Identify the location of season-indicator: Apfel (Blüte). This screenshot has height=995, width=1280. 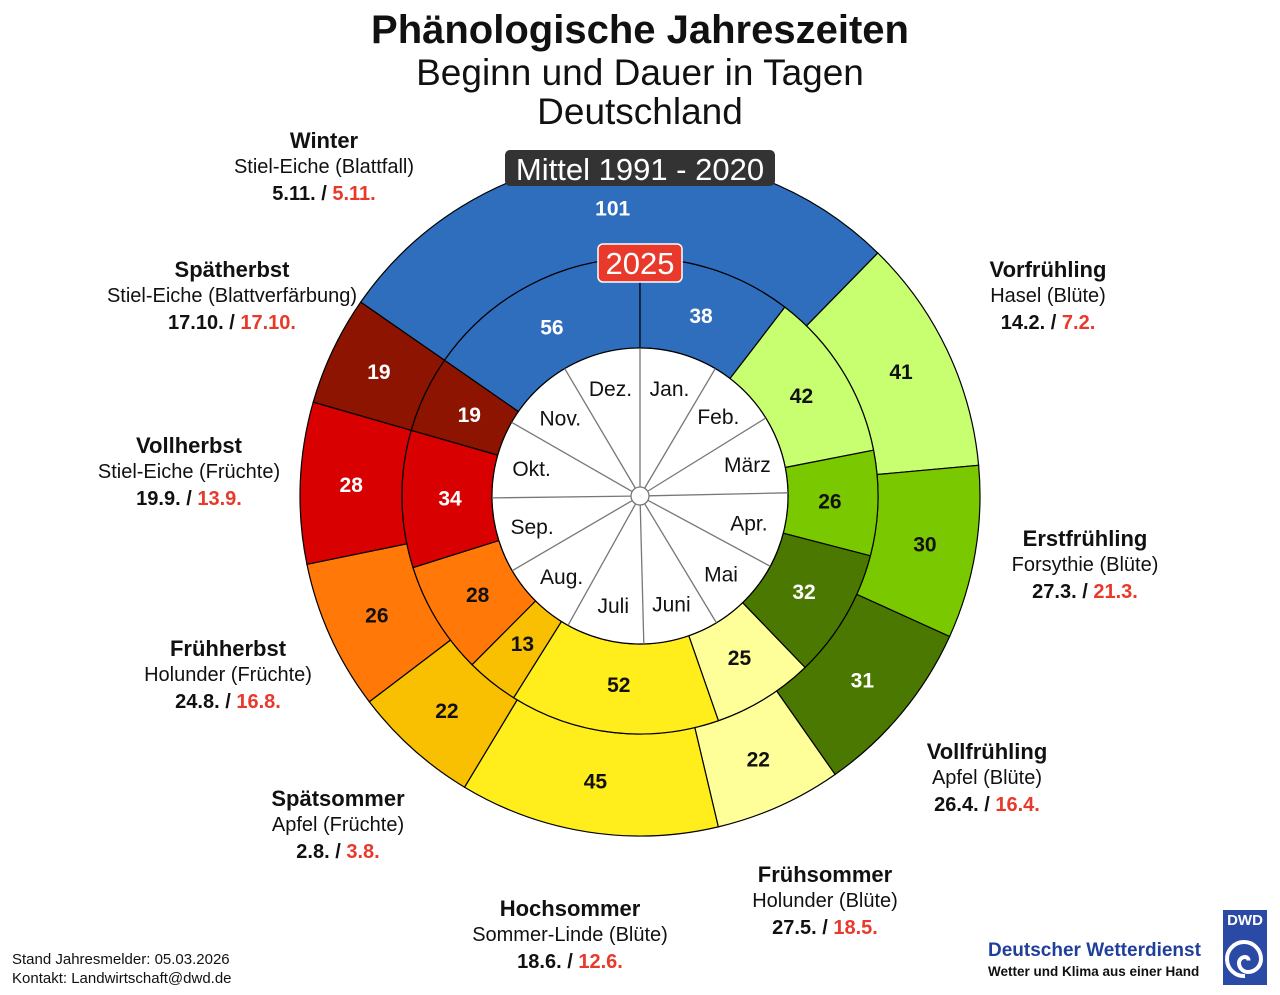
(987, 778).